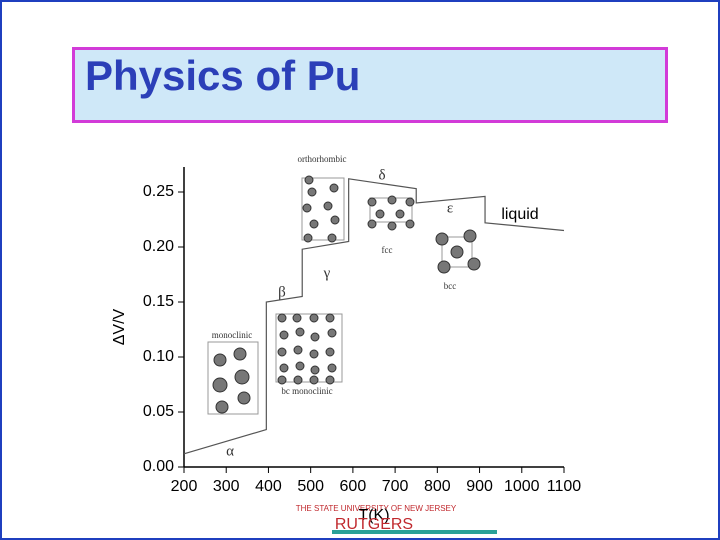  What do you see at coordinates (381, 175) in the screenshot?
I see `annotation: δ` at bounding box center [381, 175].